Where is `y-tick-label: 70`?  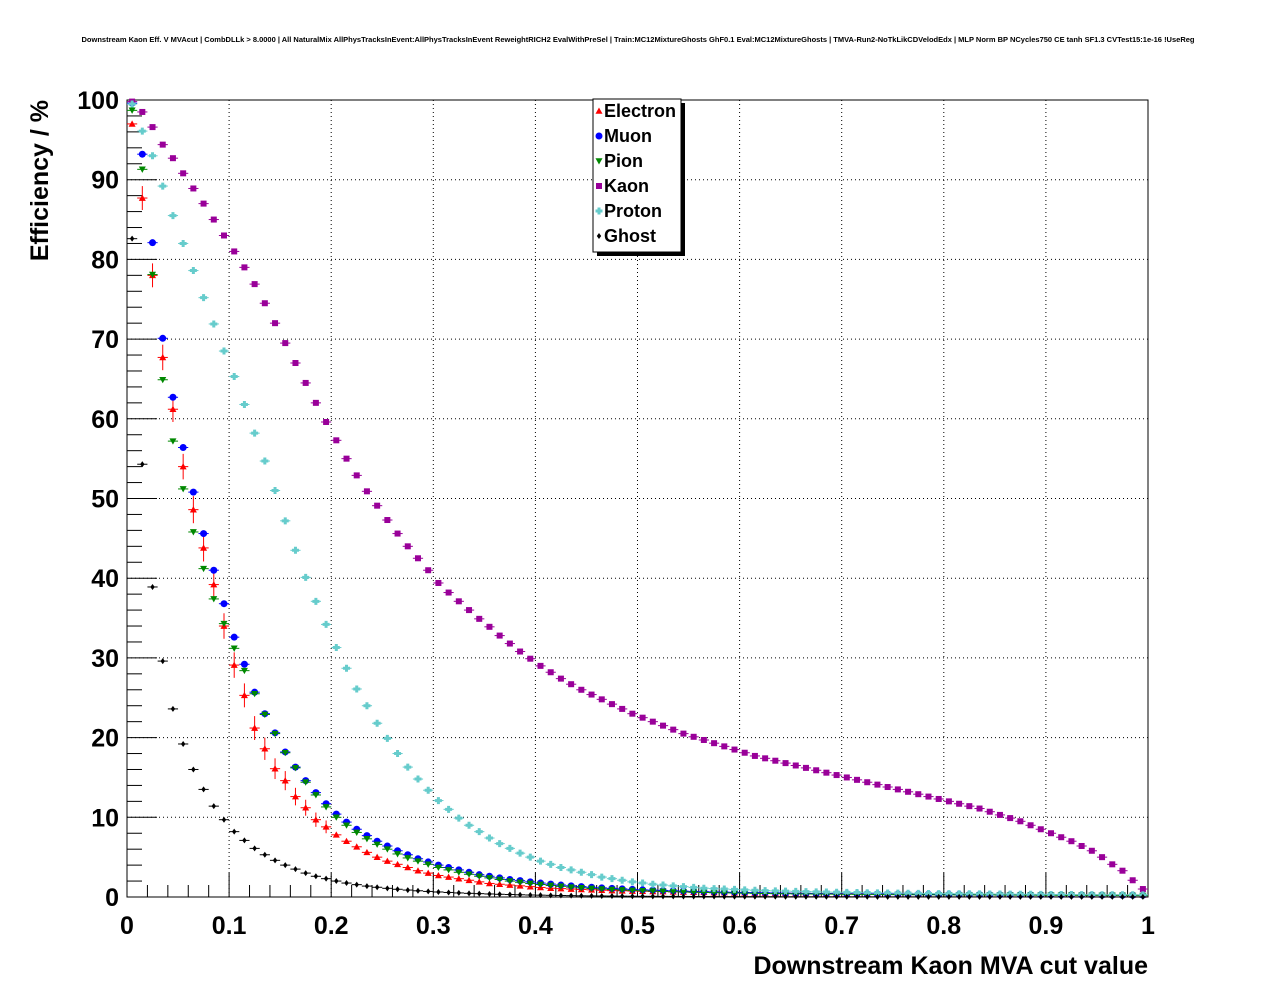
y-tick-label: 70 is located at coordinates (105, 340).